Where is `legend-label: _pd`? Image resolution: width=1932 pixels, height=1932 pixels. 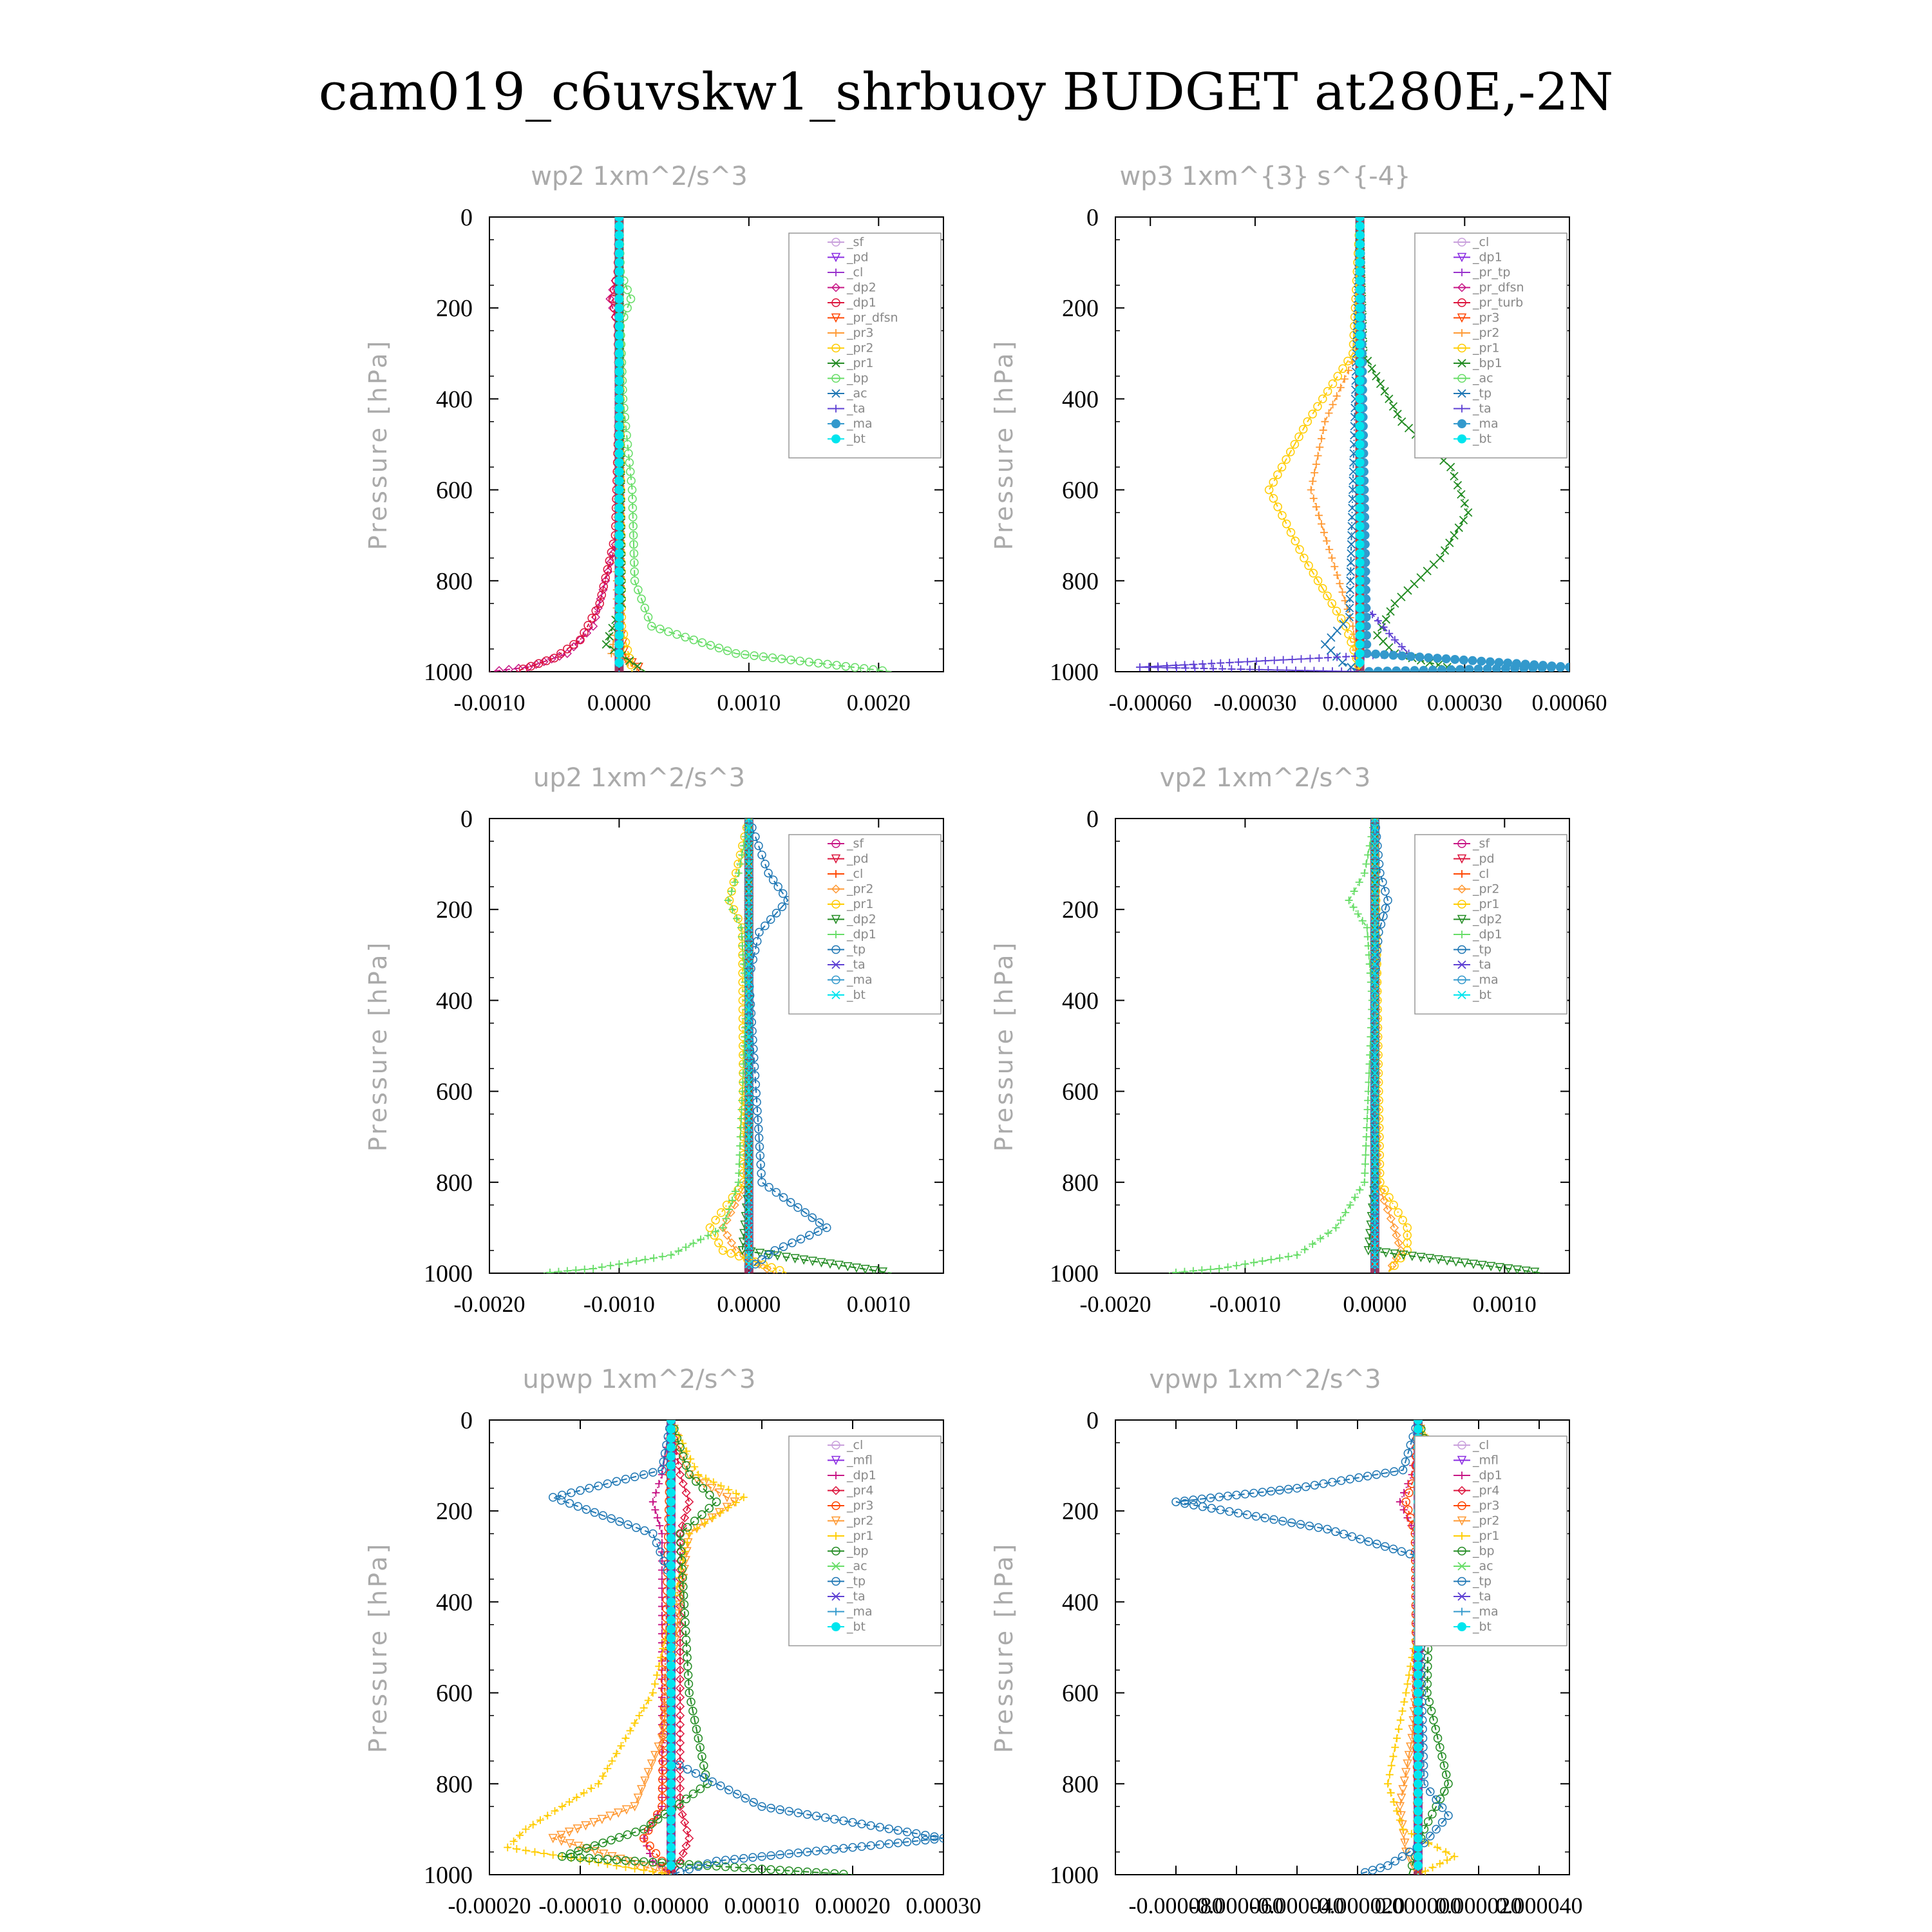
legend-label: _pd is located at coordinates (857, 859).